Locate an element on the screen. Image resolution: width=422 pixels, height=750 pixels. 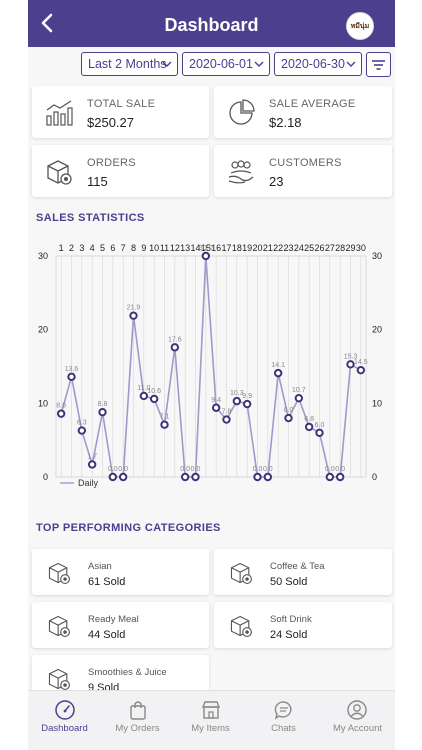
category-sold: 50 Sold is located at coordinates (289, 582).